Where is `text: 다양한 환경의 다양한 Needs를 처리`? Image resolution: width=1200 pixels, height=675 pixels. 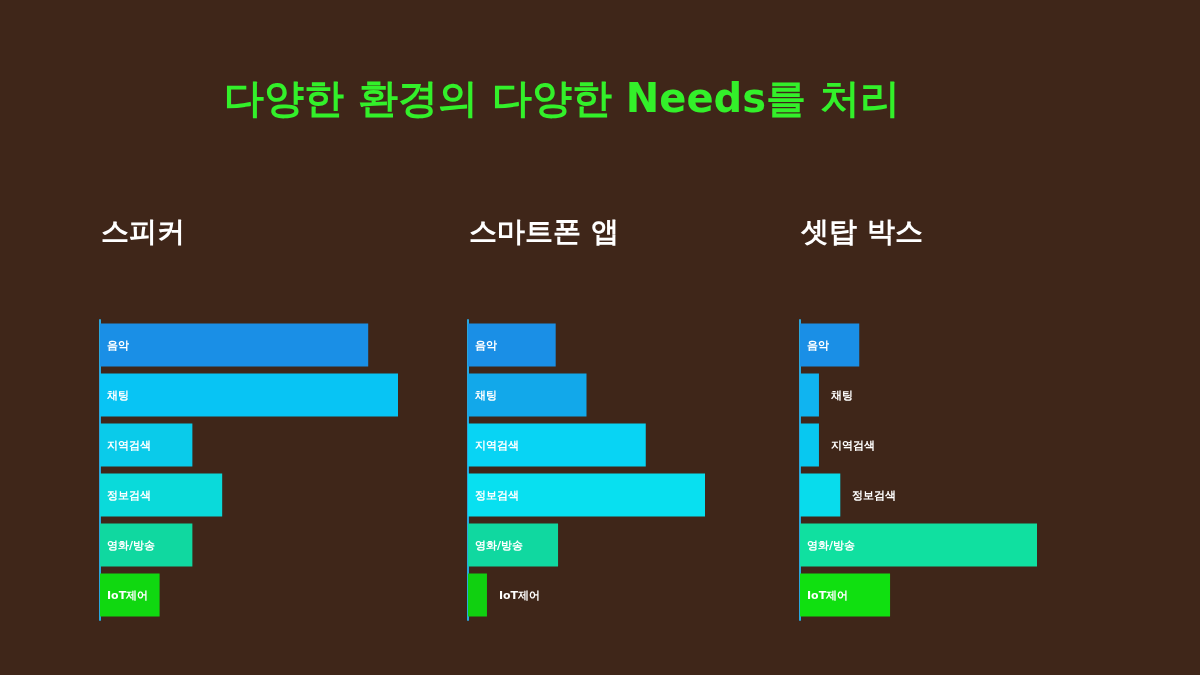 text: 다양한 환경의 다양한 Needs를 처리 is located at coordinates (562, 98).